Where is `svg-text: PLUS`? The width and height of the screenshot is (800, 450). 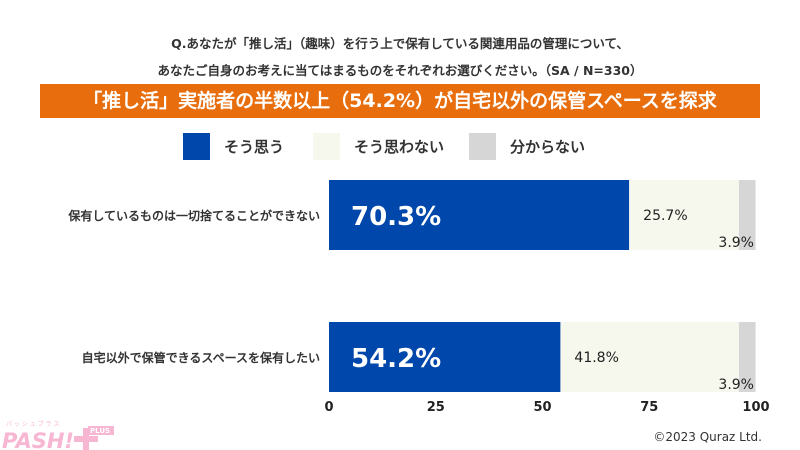 svg-text: PLUS is located at coordinates (100, 431).